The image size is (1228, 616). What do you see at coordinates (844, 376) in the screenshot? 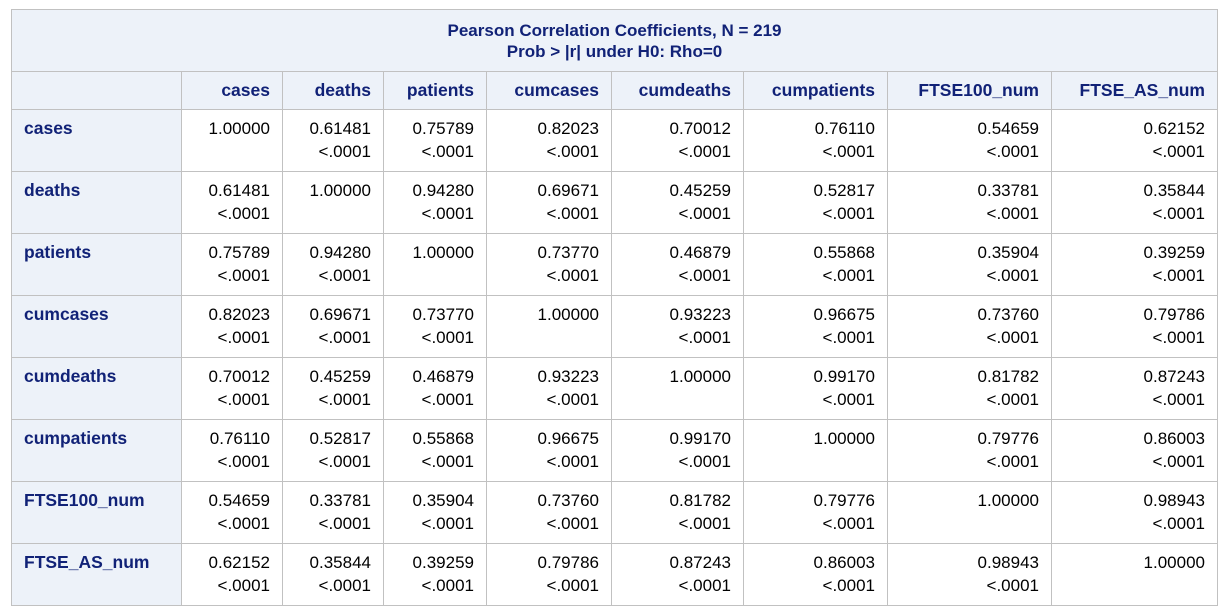
I see `coefficient-value: 0.99170` at bounding box center [844, 376].